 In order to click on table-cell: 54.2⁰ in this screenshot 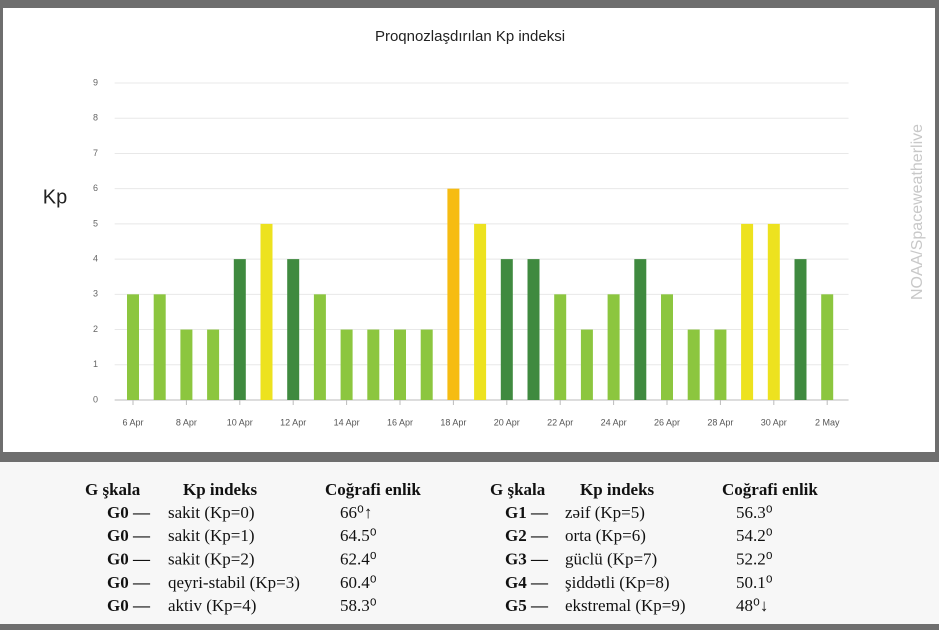, I will do `click(754, 535)`.